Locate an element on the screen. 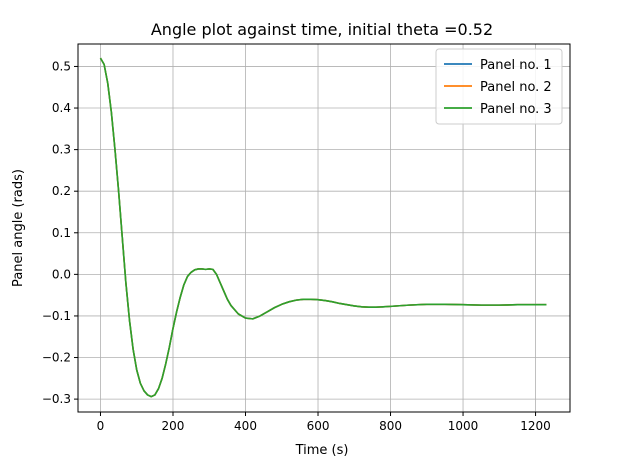 This screenshot has height=466, width=627. x-tick-label: 1200 is located at coordinates (535, 426).